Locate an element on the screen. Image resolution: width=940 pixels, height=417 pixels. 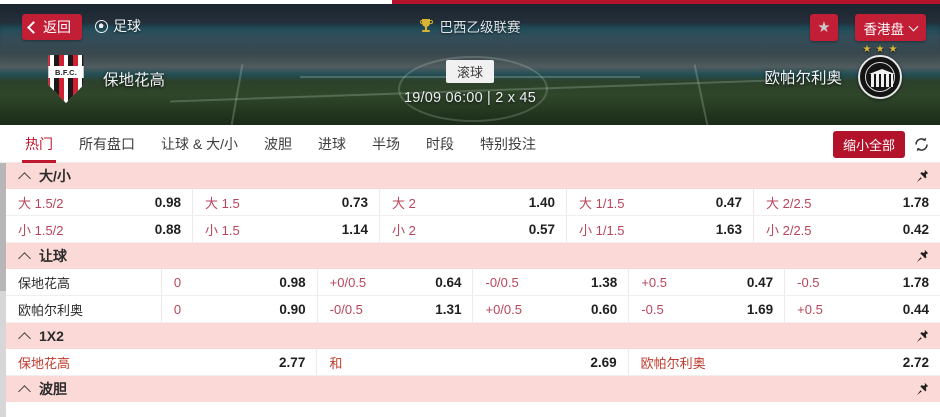
odds-cell: 大 1.5/2 0.98 is located at coordinates (99, 202).